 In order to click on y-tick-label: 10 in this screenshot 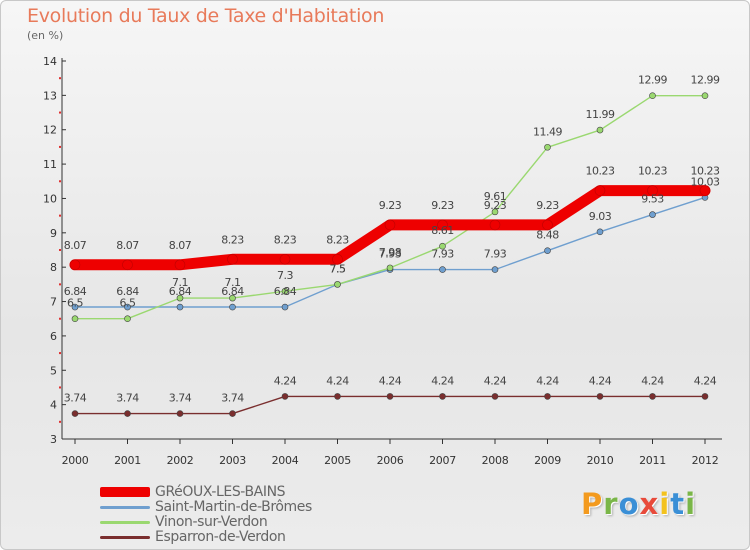, I will do `click(50, 198)`.